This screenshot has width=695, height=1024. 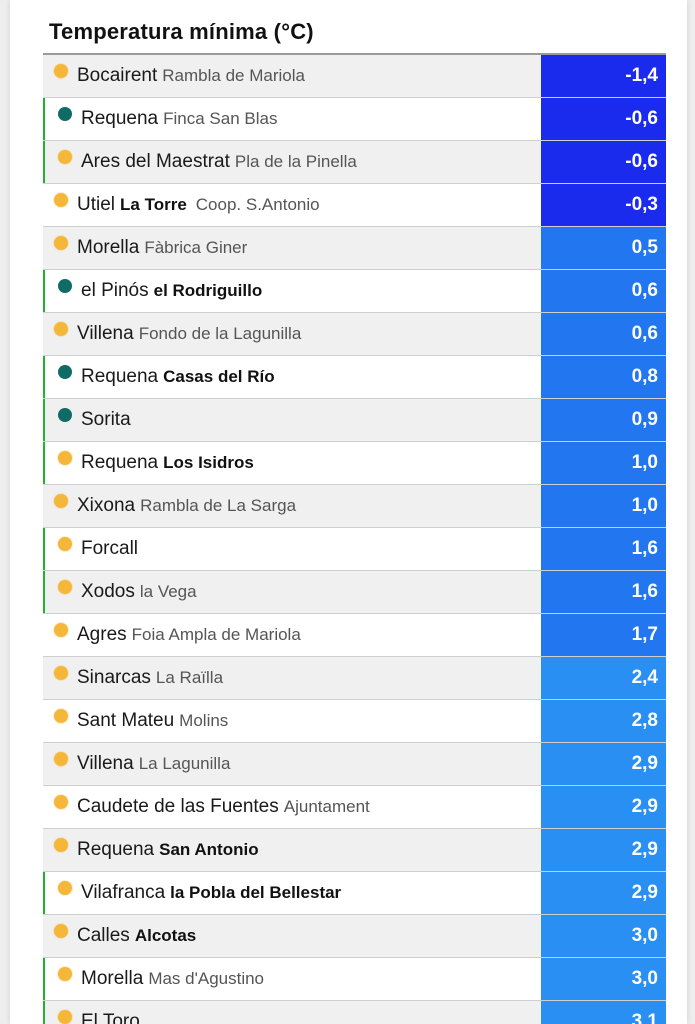 I want to click on station-name: Molins, so click(x=204, y=720).